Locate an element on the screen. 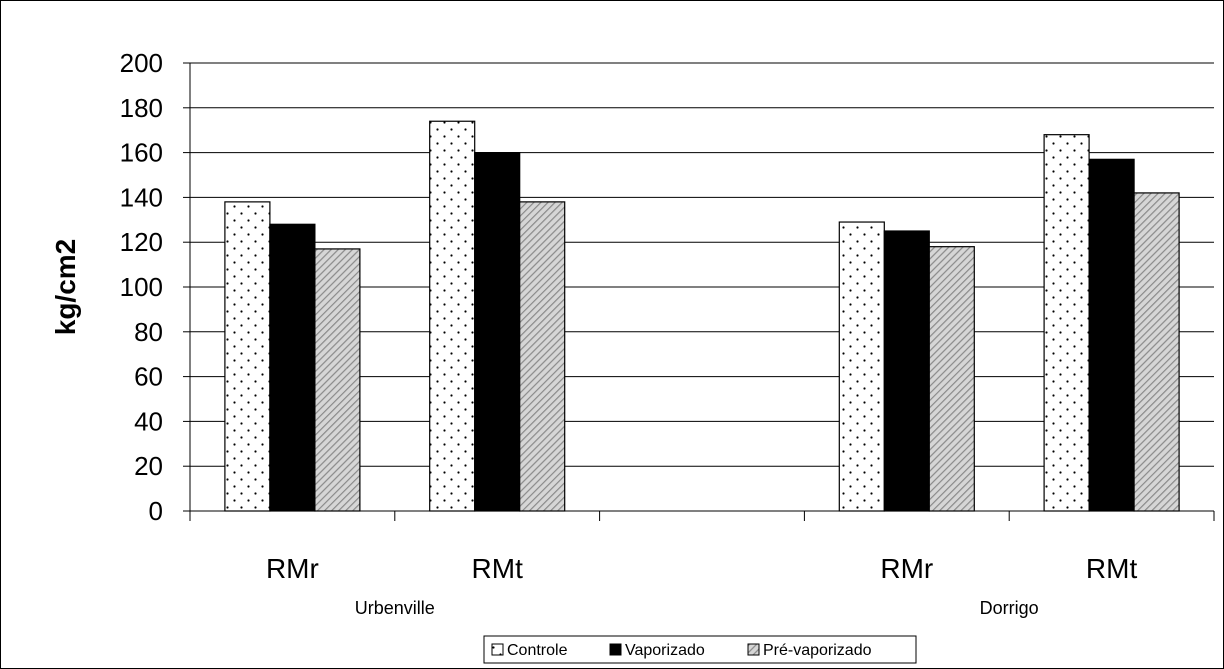 Image resolution: width=1224 pixels, height=669 pixels. y-tick-label: 200 is located at coordinates (141, 63).